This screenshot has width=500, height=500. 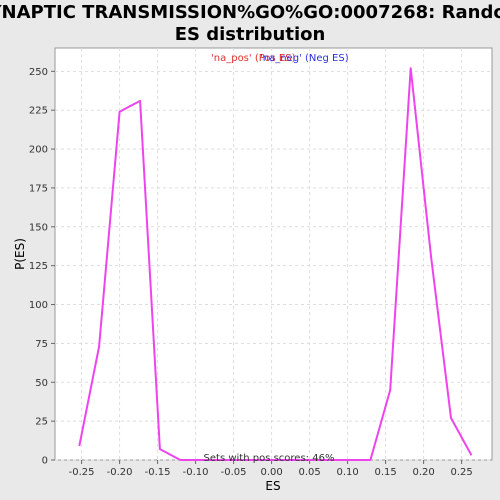 I want to click on y-tick-label: 200, so click(x=38, y=150).